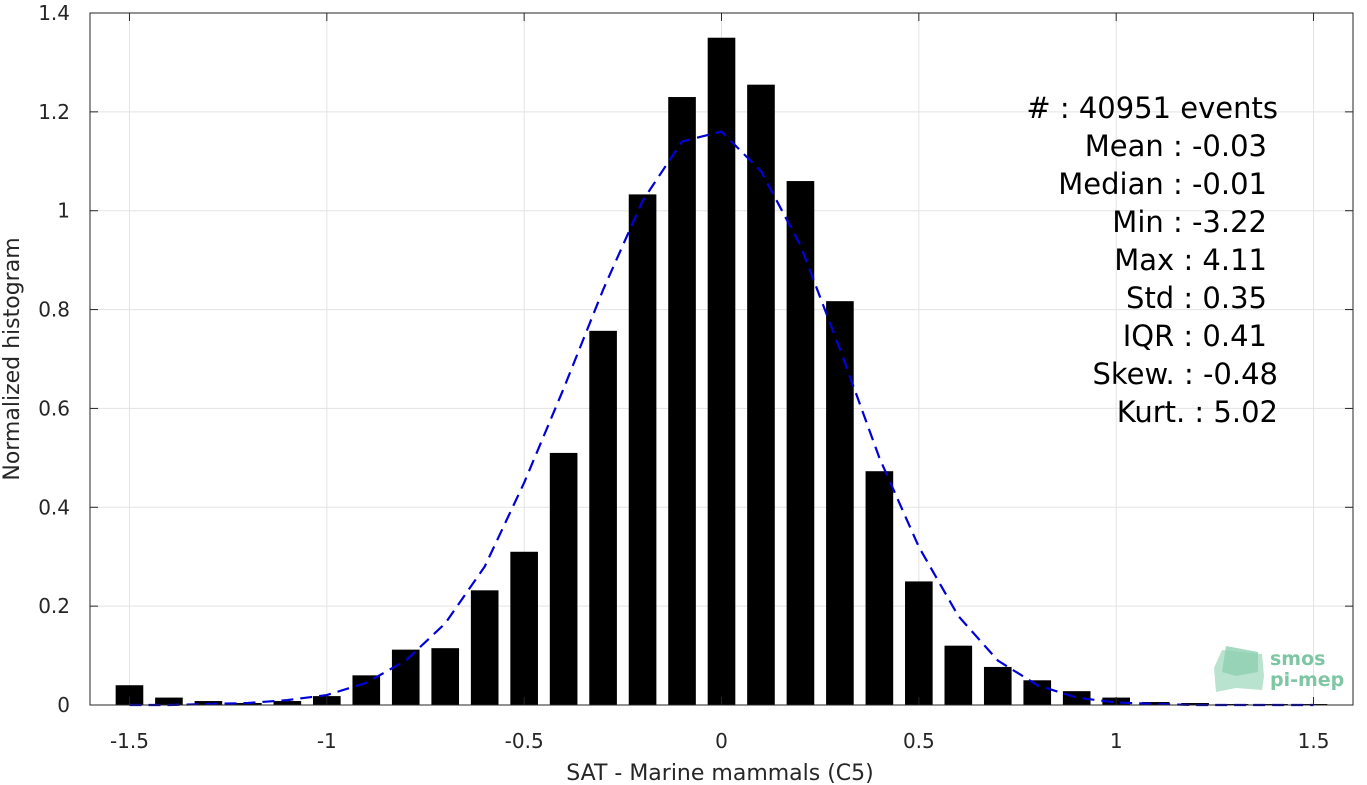 This screenshot has width=1367, height=785. Describe the element at coordinates (1240, 661) in the screenshot. I see `logo-wave-icon-front` at that location.